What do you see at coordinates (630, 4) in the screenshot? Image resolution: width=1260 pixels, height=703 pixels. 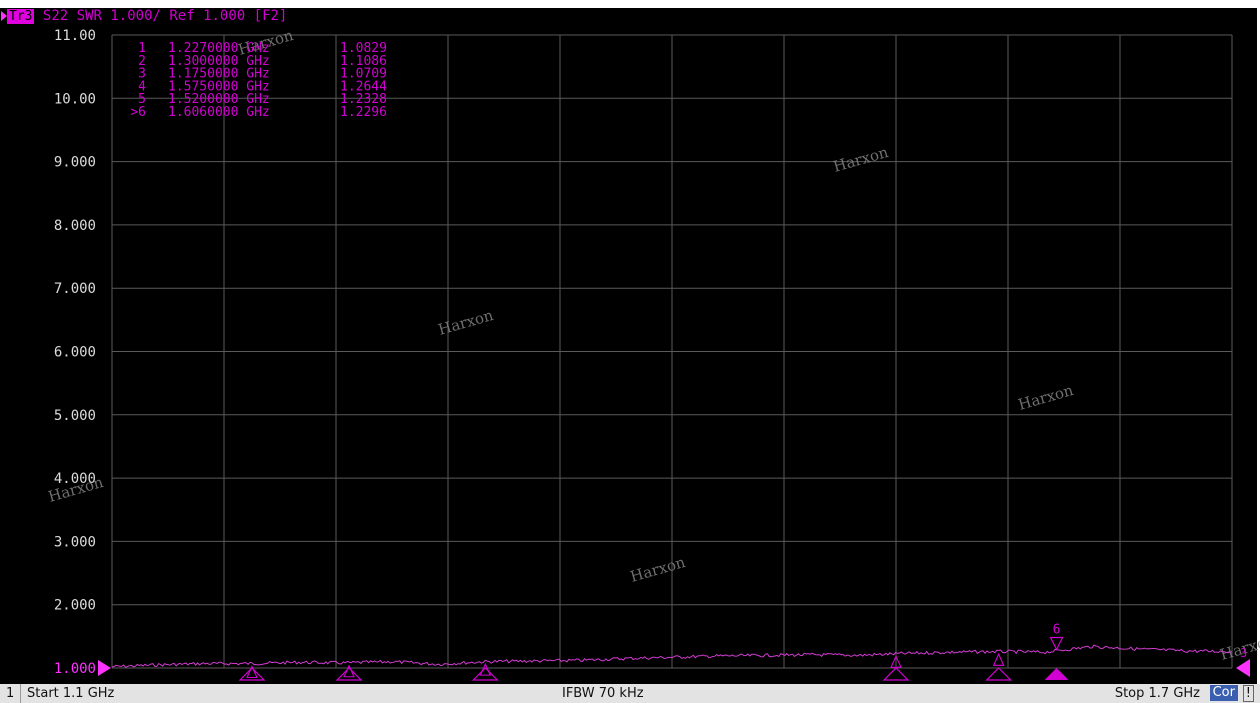 I see `window-top-edge` at bounding box center [630, 4].